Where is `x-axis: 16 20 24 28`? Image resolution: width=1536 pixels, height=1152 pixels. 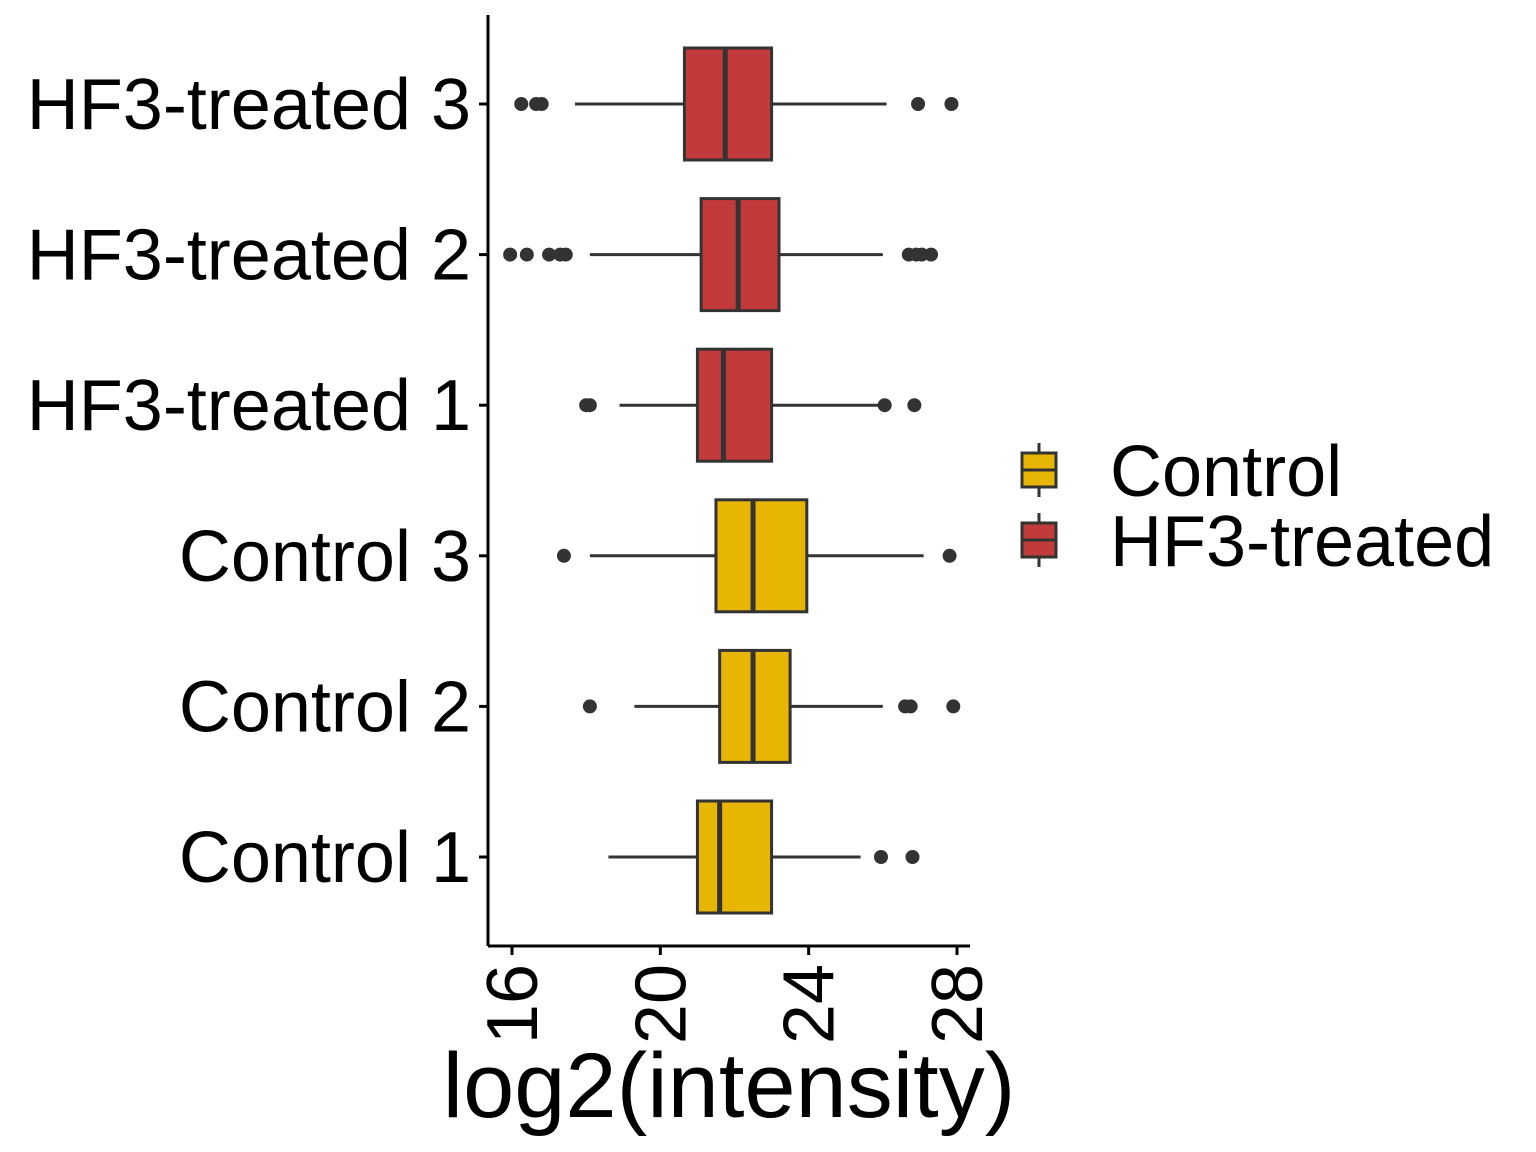
x-axis: 16 20 24 28 is located at coordinates (735, 994).